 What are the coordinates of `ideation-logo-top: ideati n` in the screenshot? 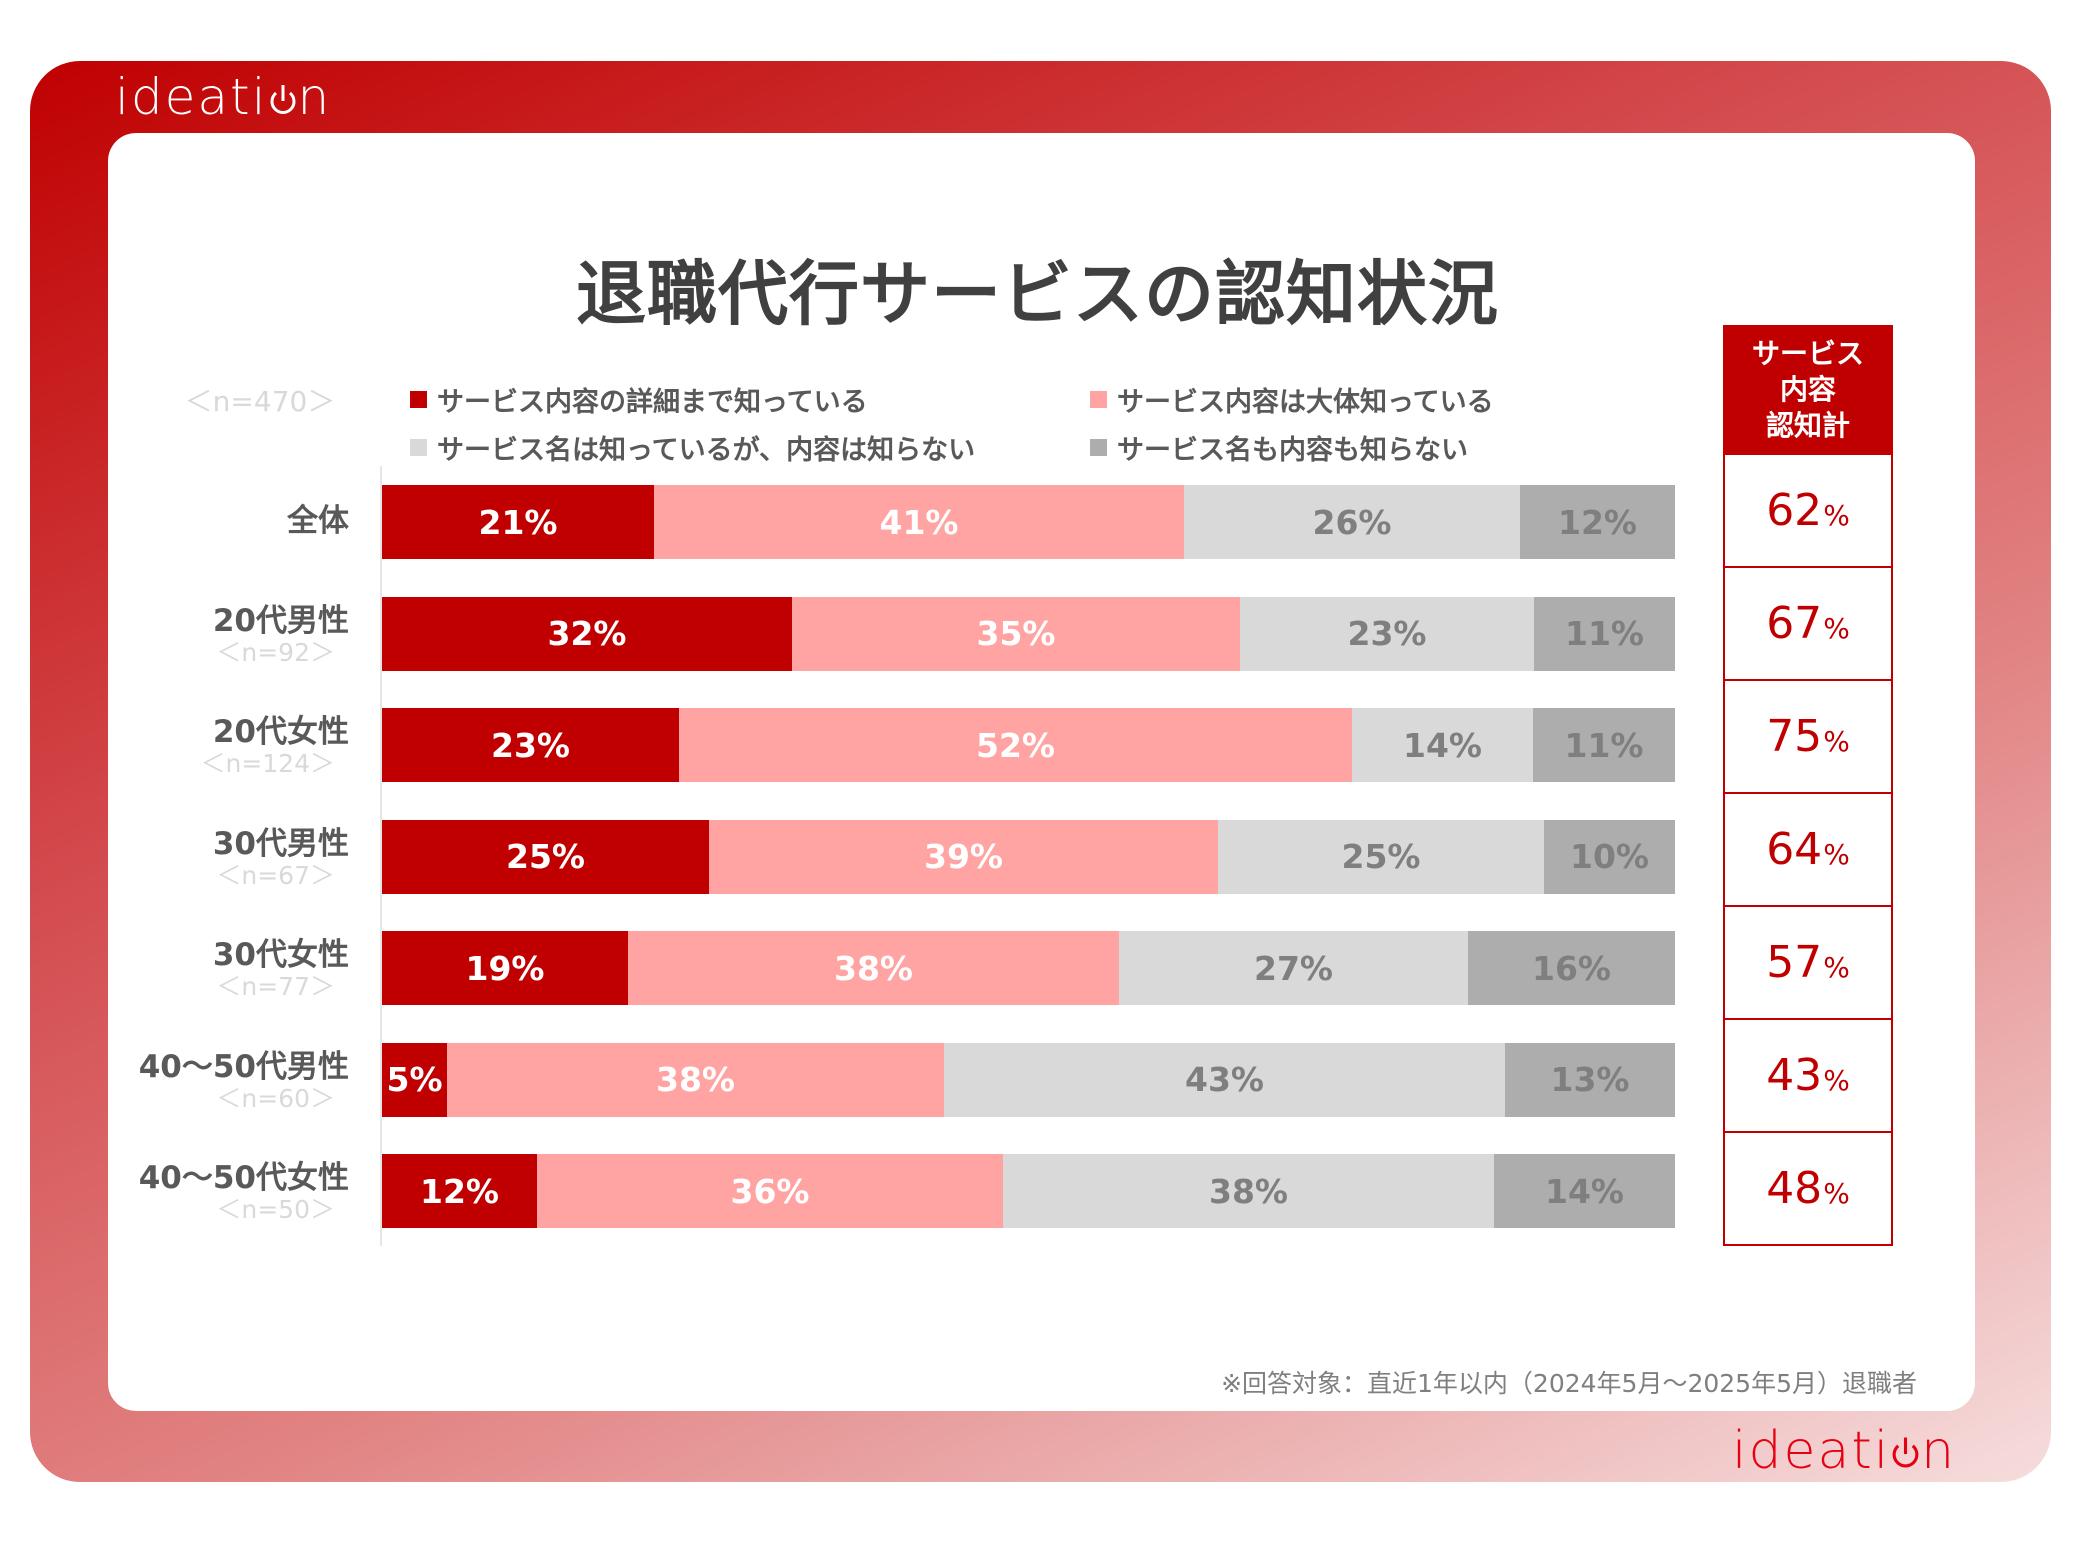 It's located at (223, 97).